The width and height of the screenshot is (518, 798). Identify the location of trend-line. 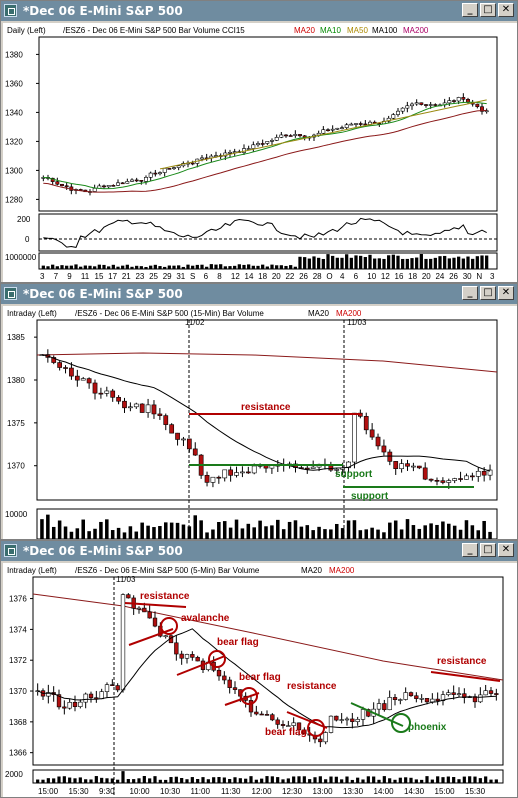
(307, 720).